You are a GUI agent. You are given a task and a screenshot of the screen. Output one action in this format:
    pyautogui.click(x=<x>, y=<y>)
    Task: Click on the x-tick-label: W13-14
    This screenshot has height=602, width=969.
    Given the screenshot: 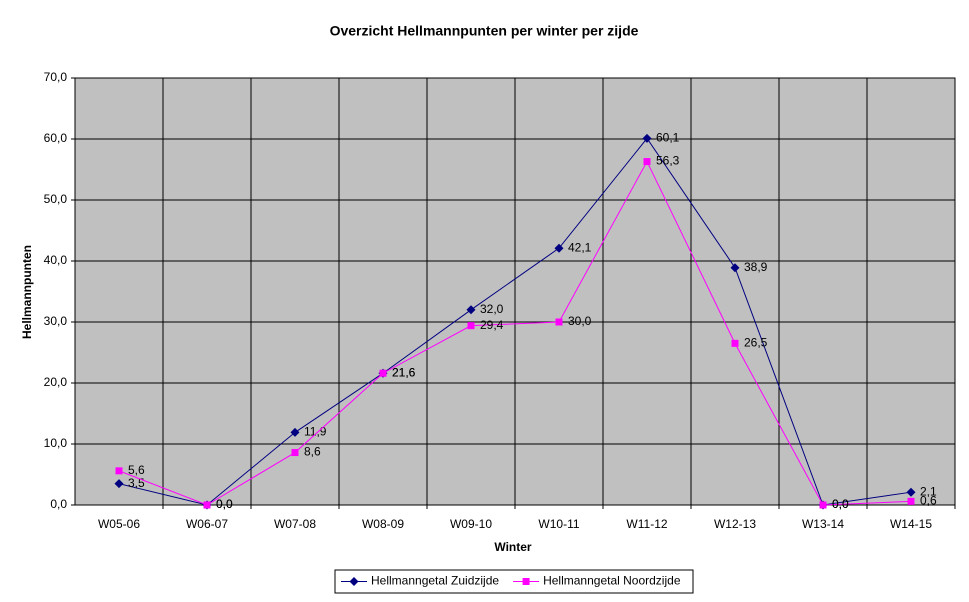 What is the action you would take?
    pyautogui.click(x=823, y=524)
    